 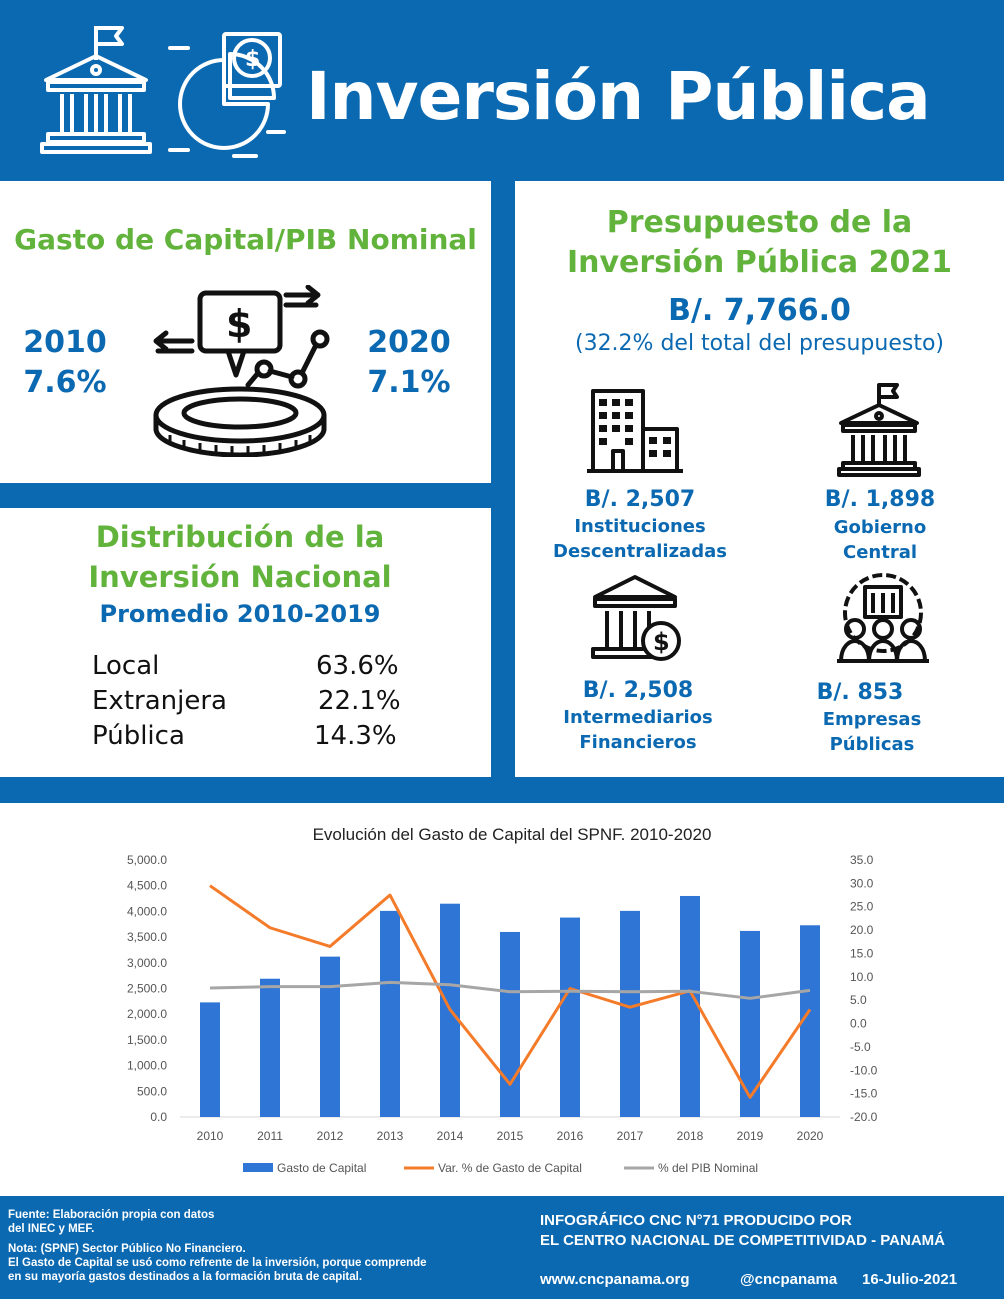 What do you see at coordinates (640, 551) in the screenshot?
I see `budget-item-label: Descentralizadas` at bounding box center [640, 551].